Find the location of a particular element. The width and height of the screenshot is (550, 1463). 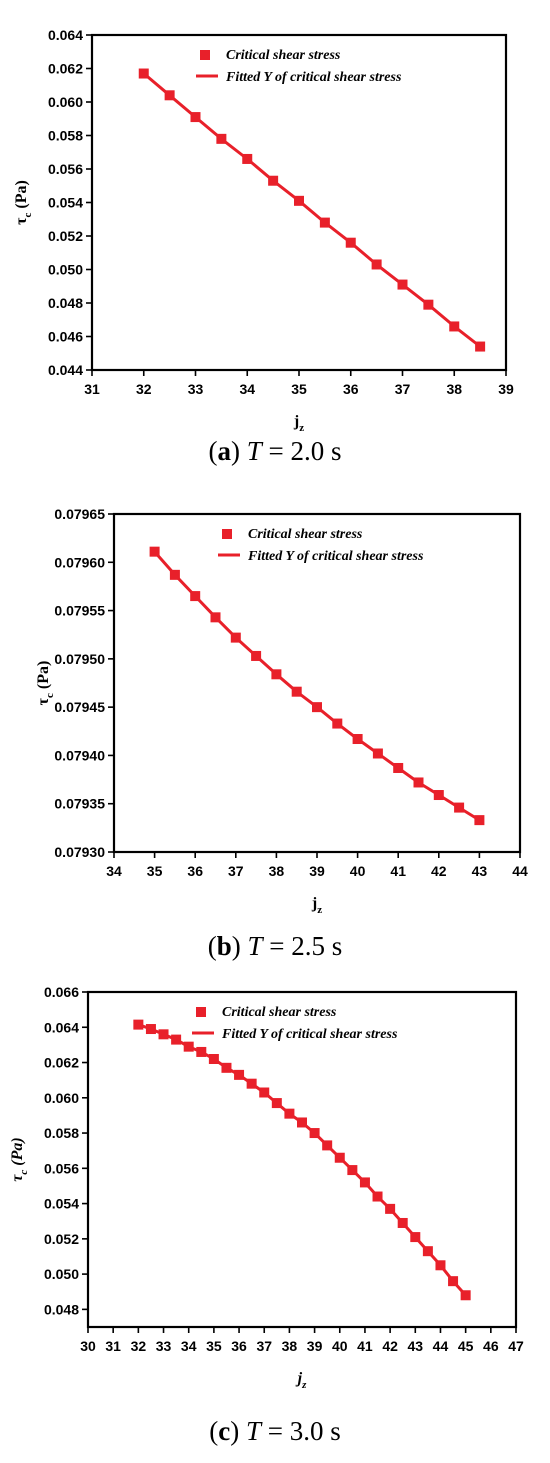

y-tick-label: 0.07965 is located at coordinates (79, 514).